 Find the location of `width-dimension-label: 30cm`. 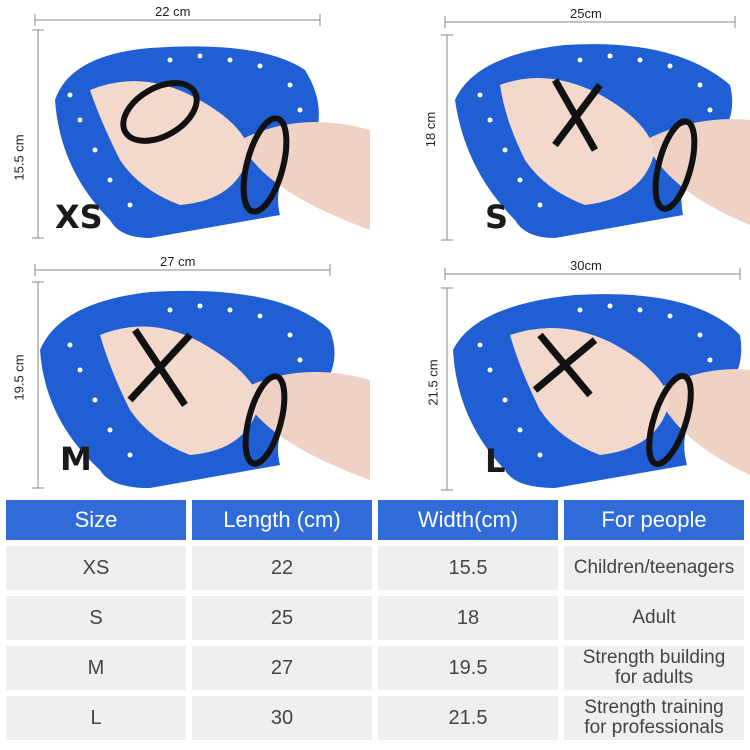

width-dimension-label: 30cm is located at coordinates (586, 265).